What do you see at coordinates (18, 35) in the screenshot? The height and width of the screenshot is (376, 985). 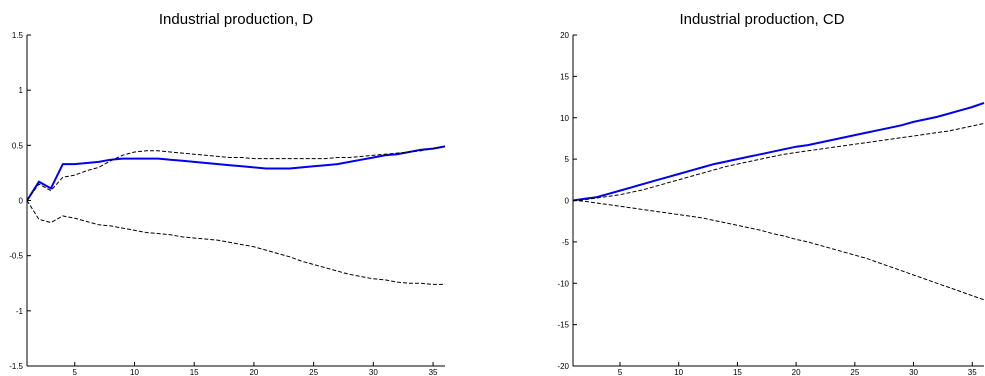 I see `y-tick-label: 1.5` at bounding box center [18, 35].